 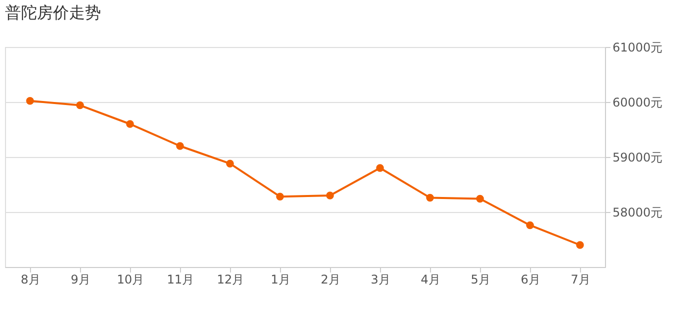 What do you see at coordinates (330, 279) in the screenshot?
I see `x-tick-label: 2月` at bounding box center [330, 279].